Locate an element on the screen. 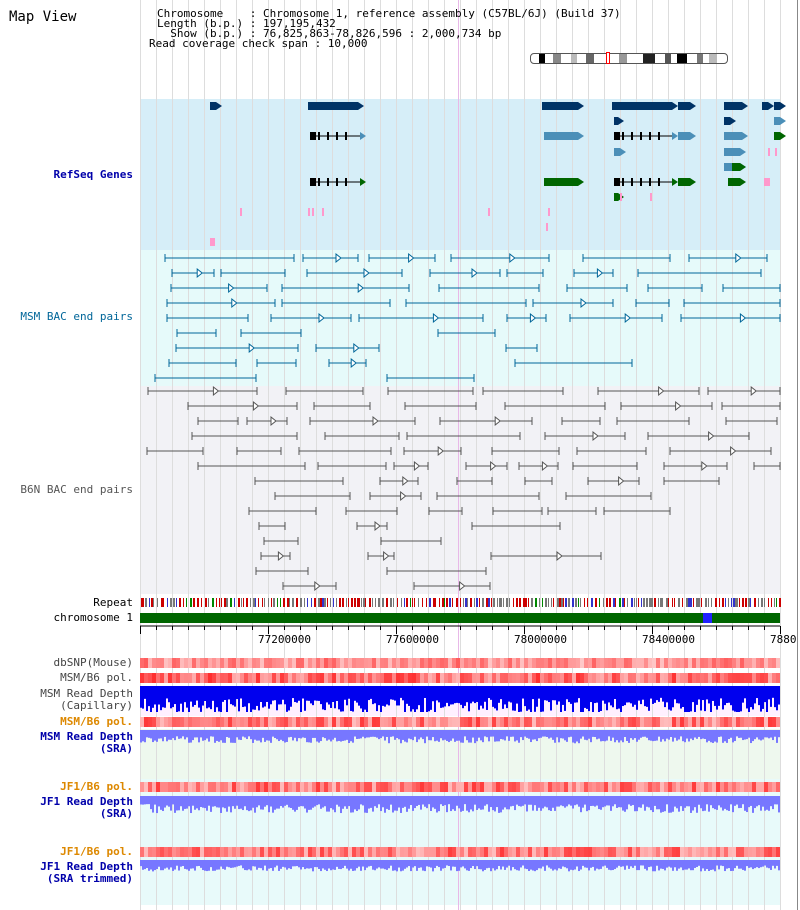  repeat-label: Repeat is located at coordinates (113, 602).